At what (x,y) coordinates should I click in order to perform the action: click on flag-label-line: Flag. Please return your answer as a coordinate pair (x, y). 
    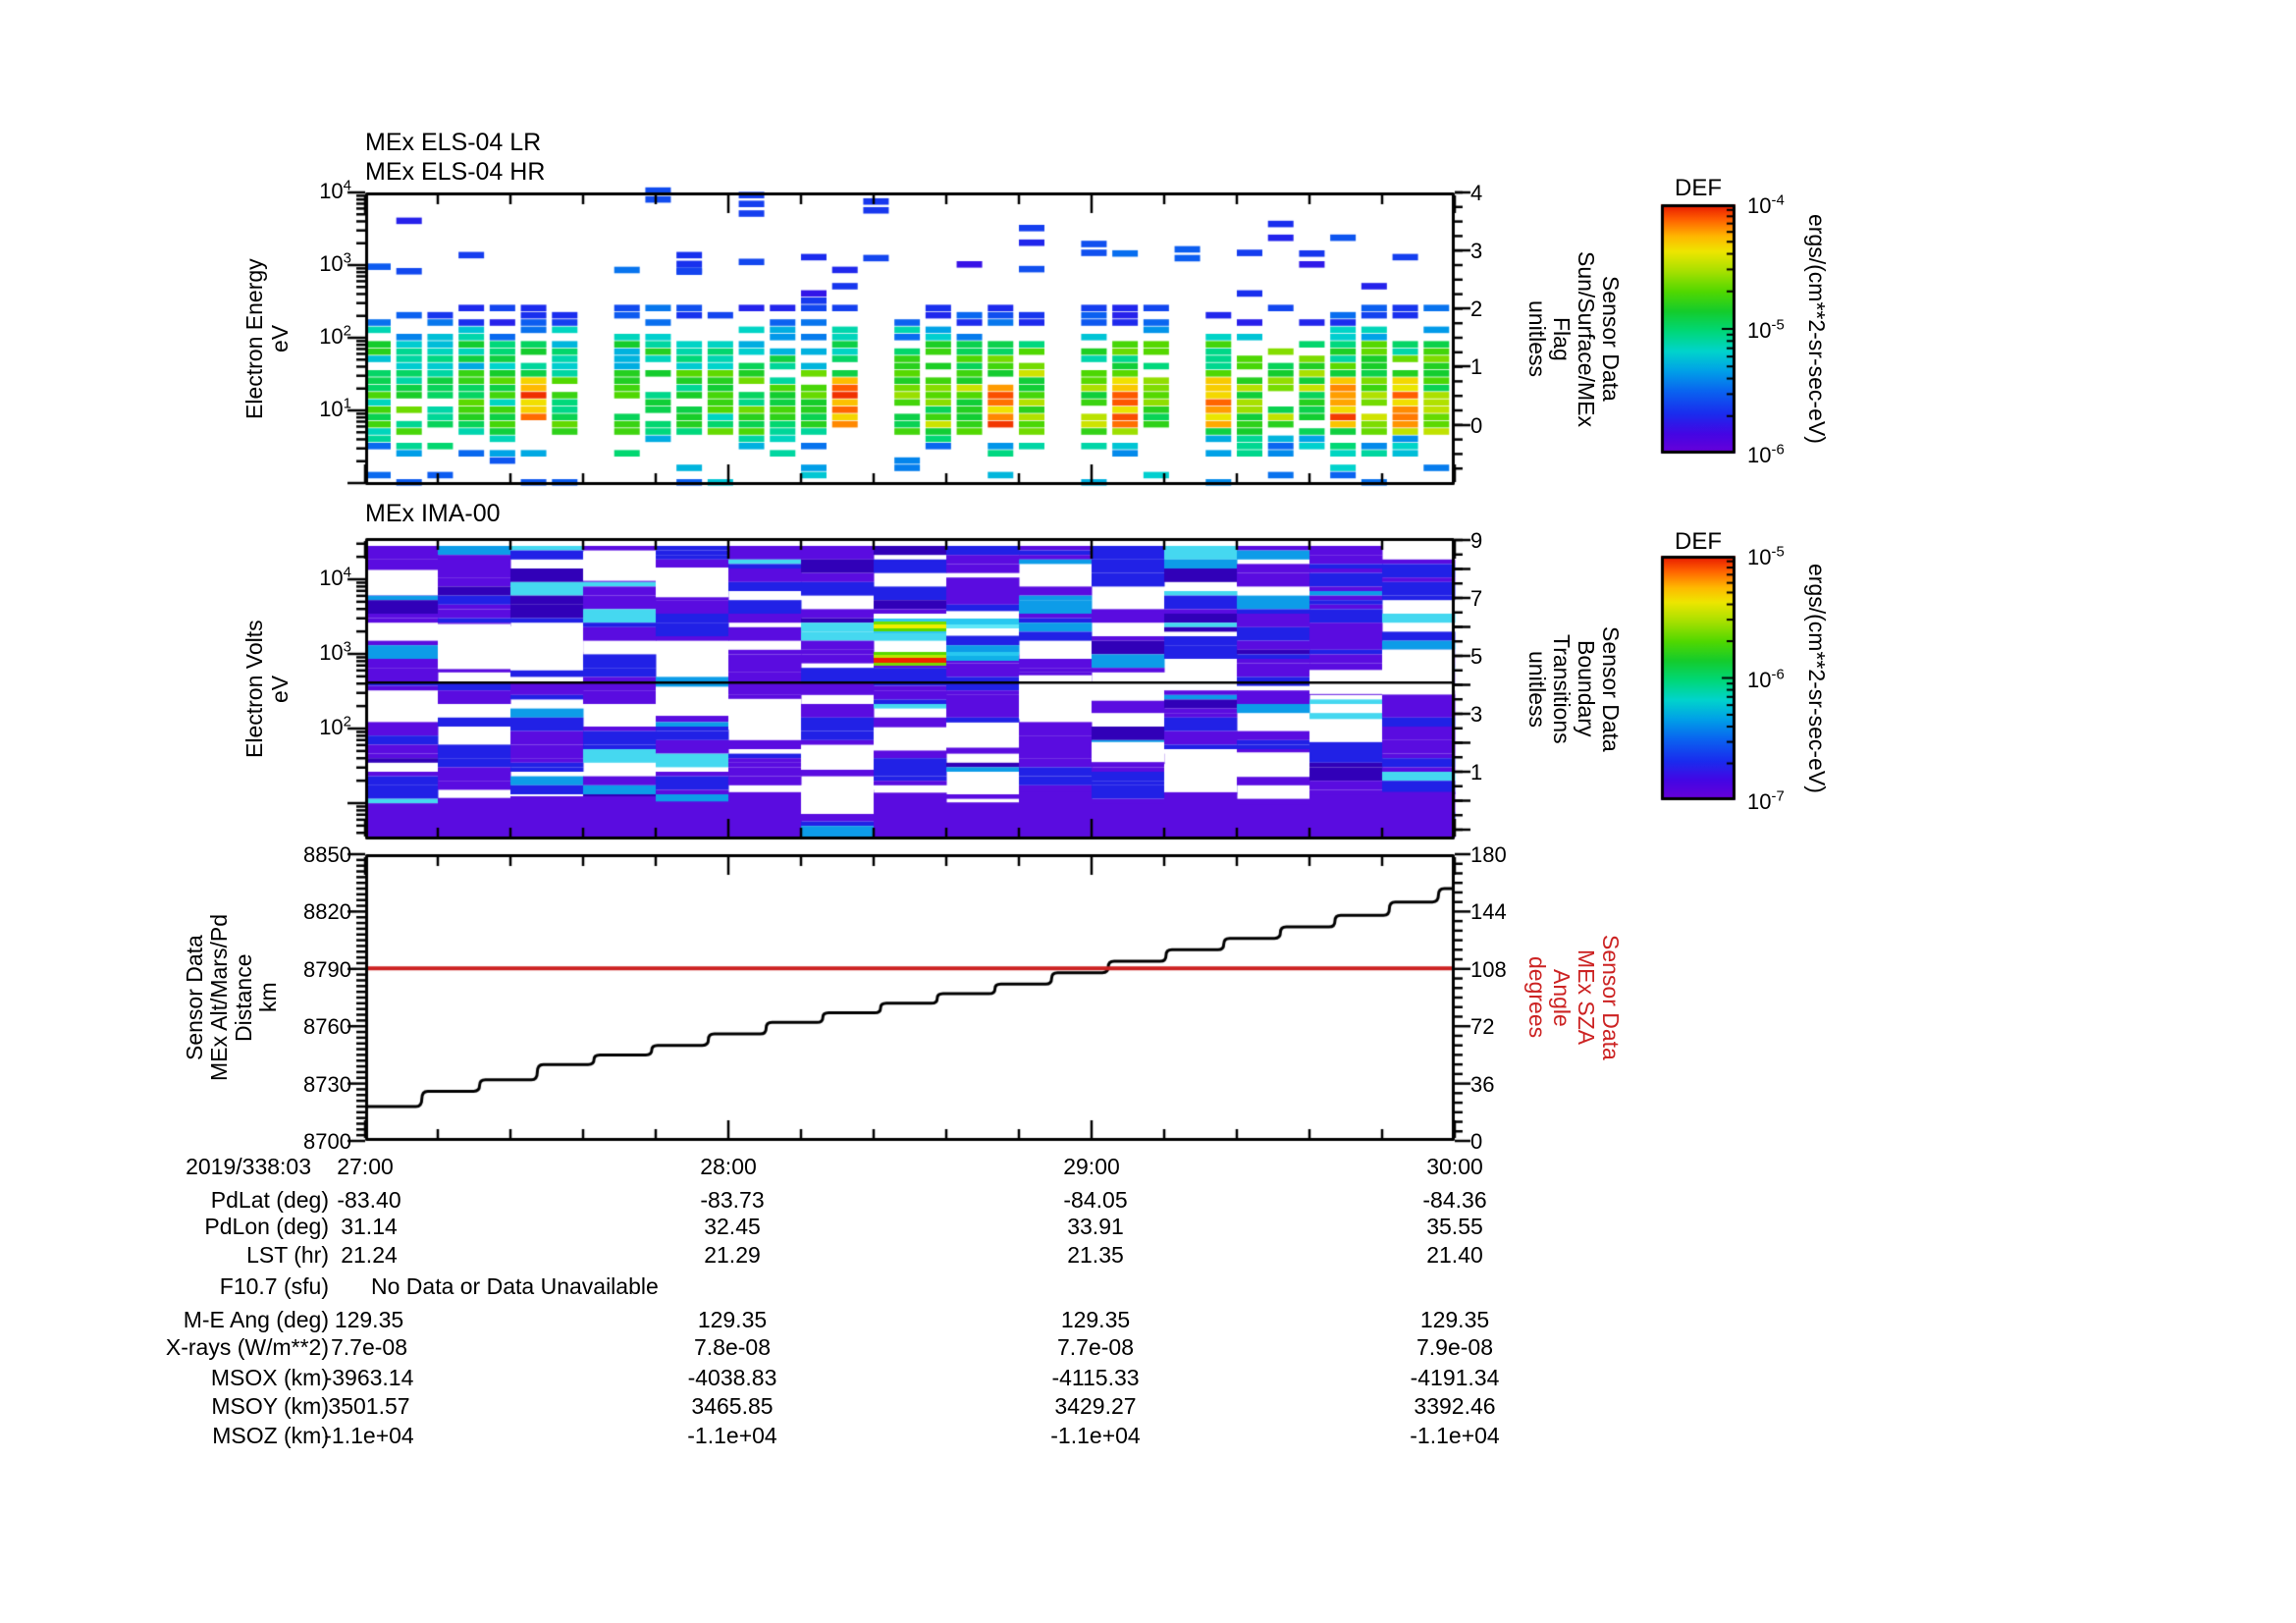
    Looking at the image, I should click on (1562, 338).